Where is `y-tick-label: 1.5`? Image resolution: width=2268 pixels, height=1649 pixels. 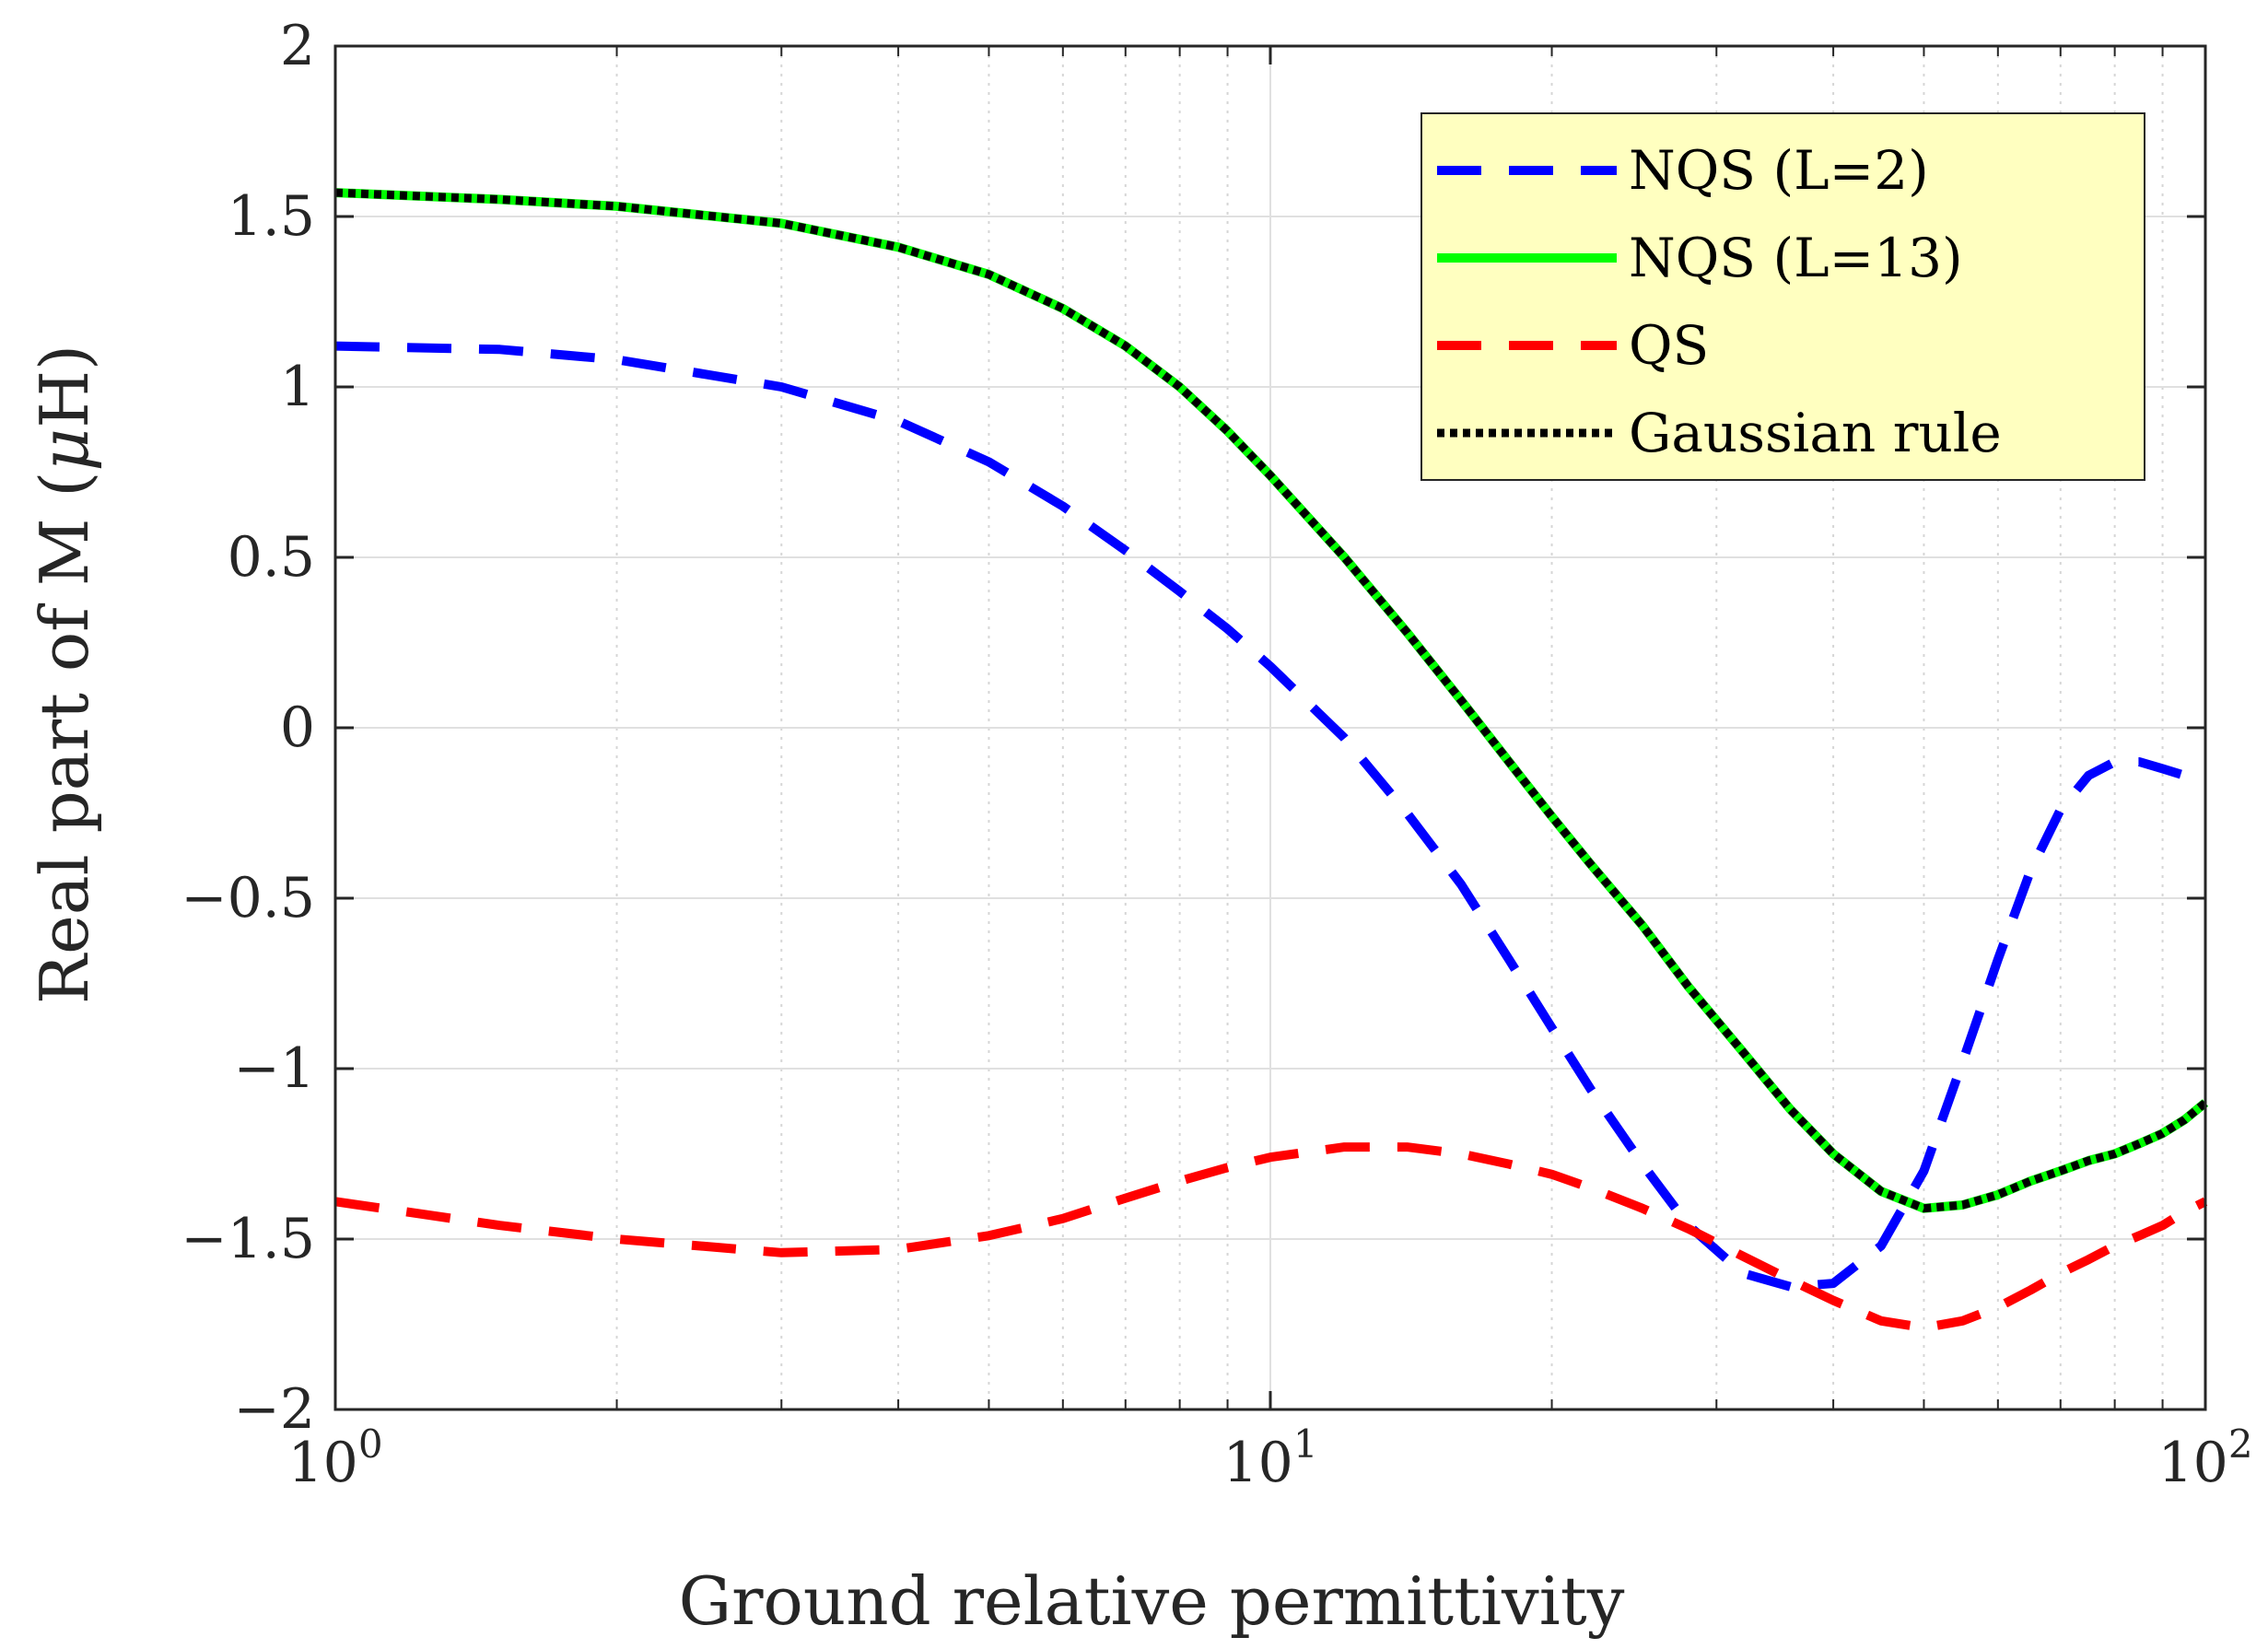 y-tick-label: 1.5 is located at coordinates (271, 216).